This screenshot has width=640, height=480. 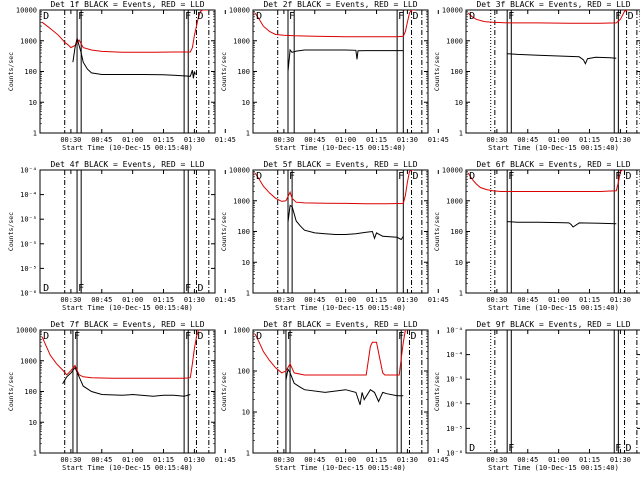 What do you see at coordinates (548, 17) in the screenshot?
I see `det3-series-lld` at bounding box center [548, 17].